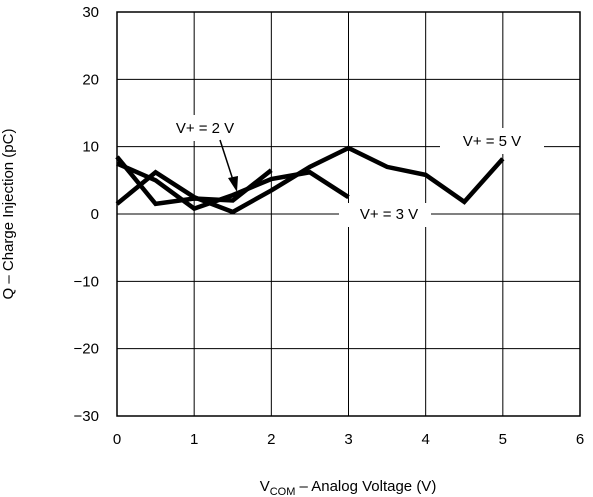 The width and height of the screenshot is (593, 497). Describe the element at coordinates (365, 486) in the screenshot. I see `x-axis-title-rest: – Analog Voltage (V)` at that location.